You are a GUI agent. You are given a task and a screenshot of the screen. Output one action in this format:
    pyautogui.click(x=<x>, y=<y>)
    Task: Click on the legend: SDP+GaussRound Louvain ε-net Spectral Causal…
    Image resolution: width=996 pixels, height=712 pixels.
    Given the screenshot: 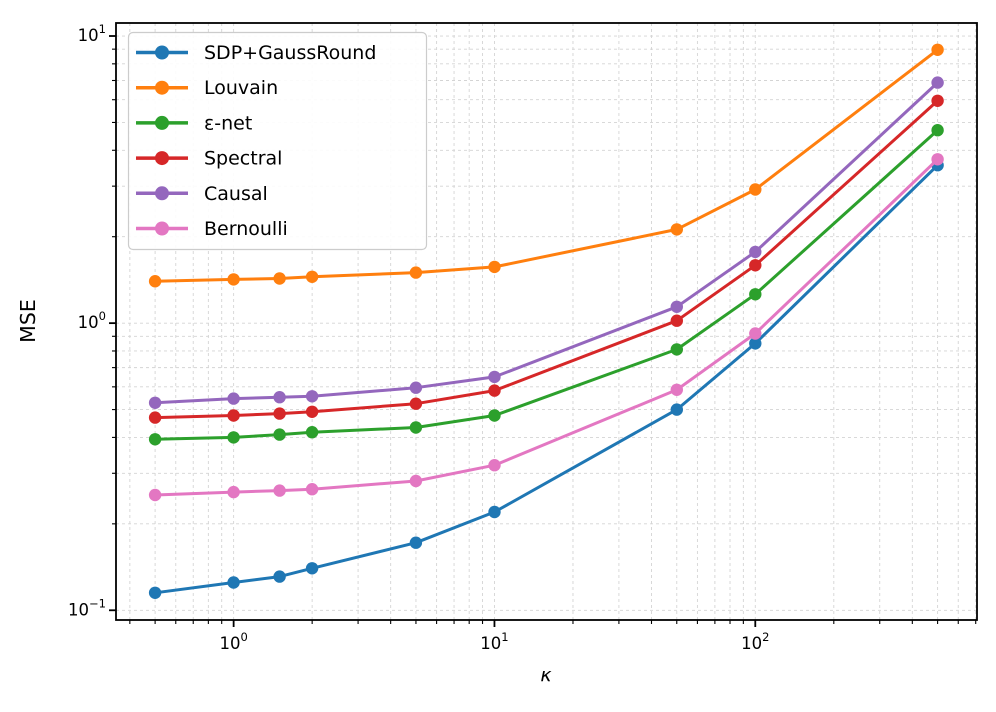 What is the action you would take?
    pyautogui.click(x=277, y=141)
    